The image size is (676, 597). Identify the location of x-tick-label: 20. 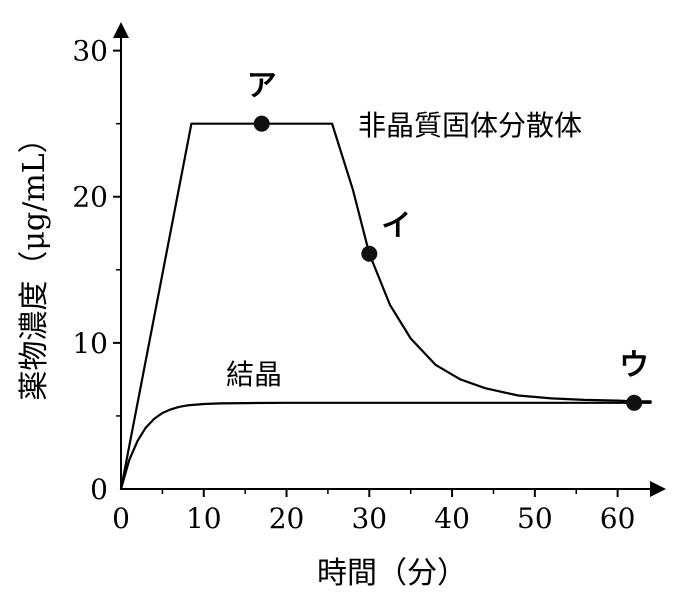
(287, 518).